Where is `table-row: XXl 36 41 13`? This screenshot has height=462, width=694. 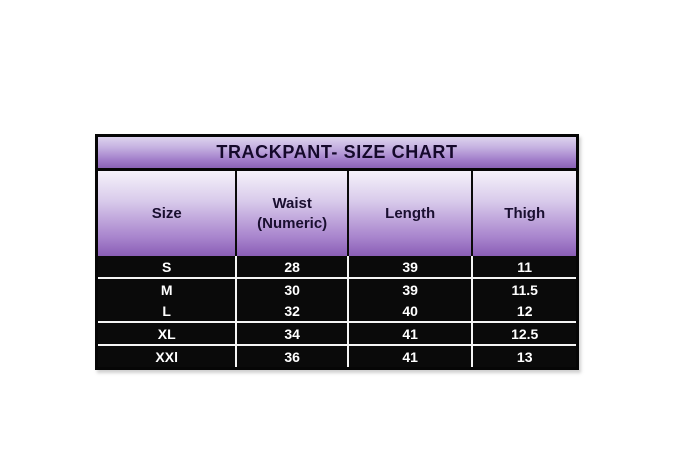
table-row: XXl 36 41 13 is located at coordinates (337, 356).